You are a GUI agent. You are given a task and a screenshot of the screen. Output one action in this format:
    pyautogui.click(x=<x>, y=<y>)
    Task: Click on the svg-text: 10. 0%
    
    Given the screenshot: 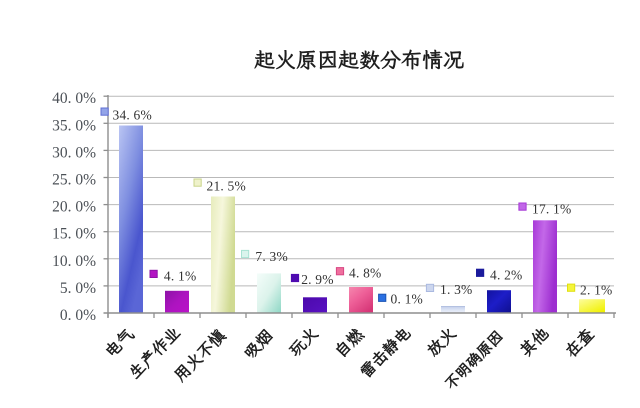 What is the action you would take?
    pyautogui.click(x=74, y=261)
    